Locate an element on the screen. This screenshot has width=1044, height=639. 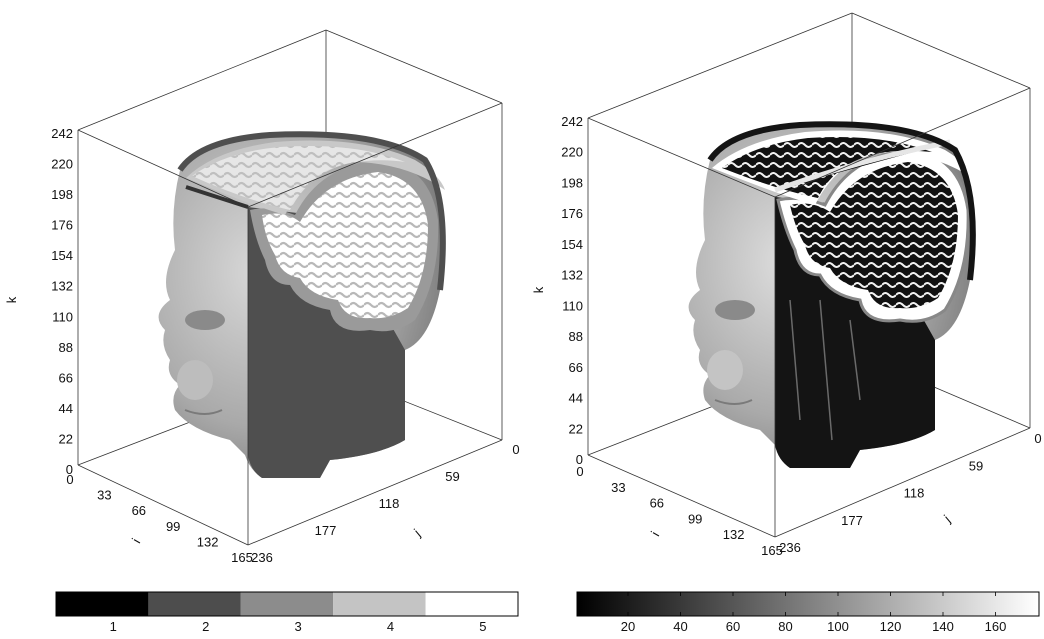
colorbar-tick-label: 160 is located at coordinates (996, 626).